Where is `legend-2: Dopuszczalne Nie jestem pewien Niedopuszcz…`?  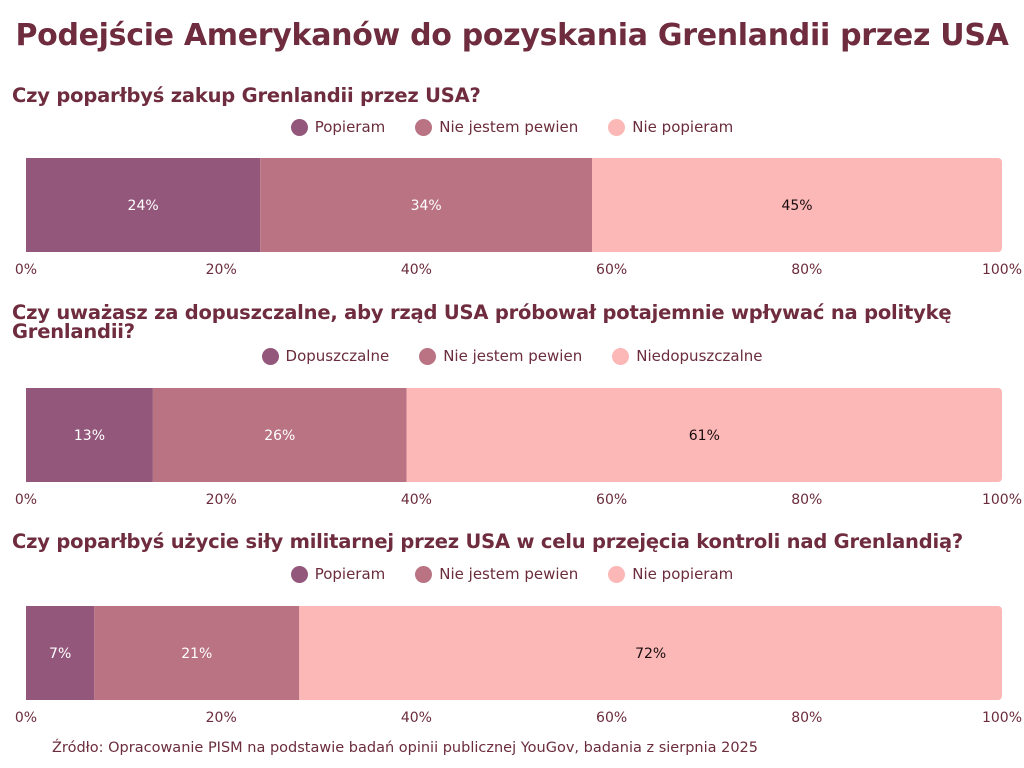 legend-2: Dopuszczalne Nie jestem pewien Niedopuszcz… is located at coordinates (512, 356).